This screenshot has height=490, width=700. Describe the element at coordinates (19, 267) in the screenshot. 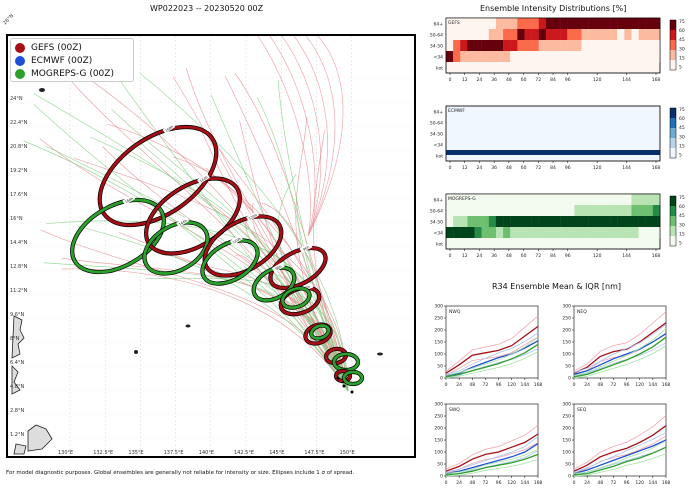

I see `map-y-tick: 12.8°N` at that location.